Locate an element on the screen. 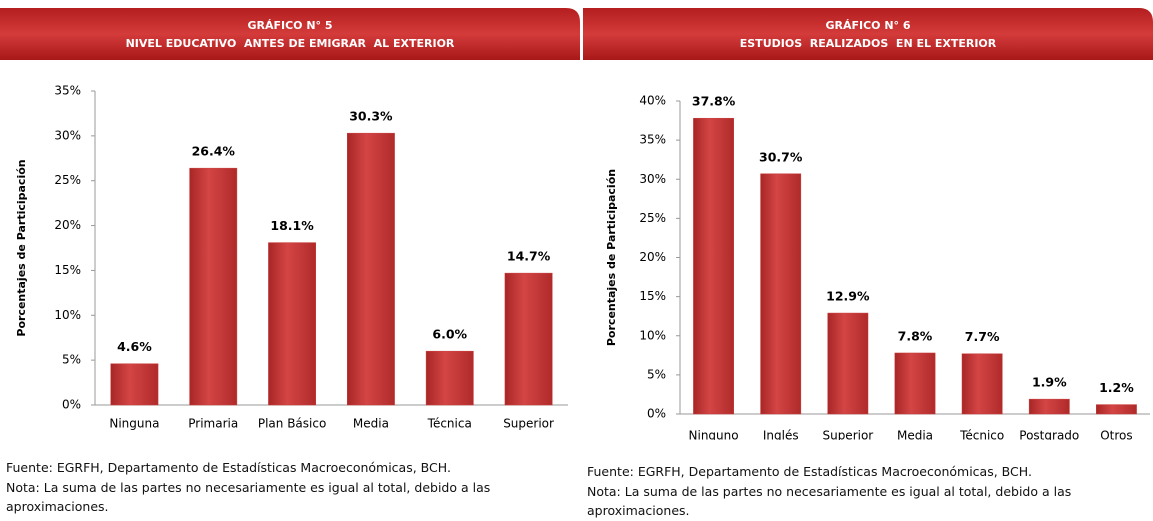 This screenshot has height=521, width=1153. data-label: 26.4% is located at coordinates (214, 151).